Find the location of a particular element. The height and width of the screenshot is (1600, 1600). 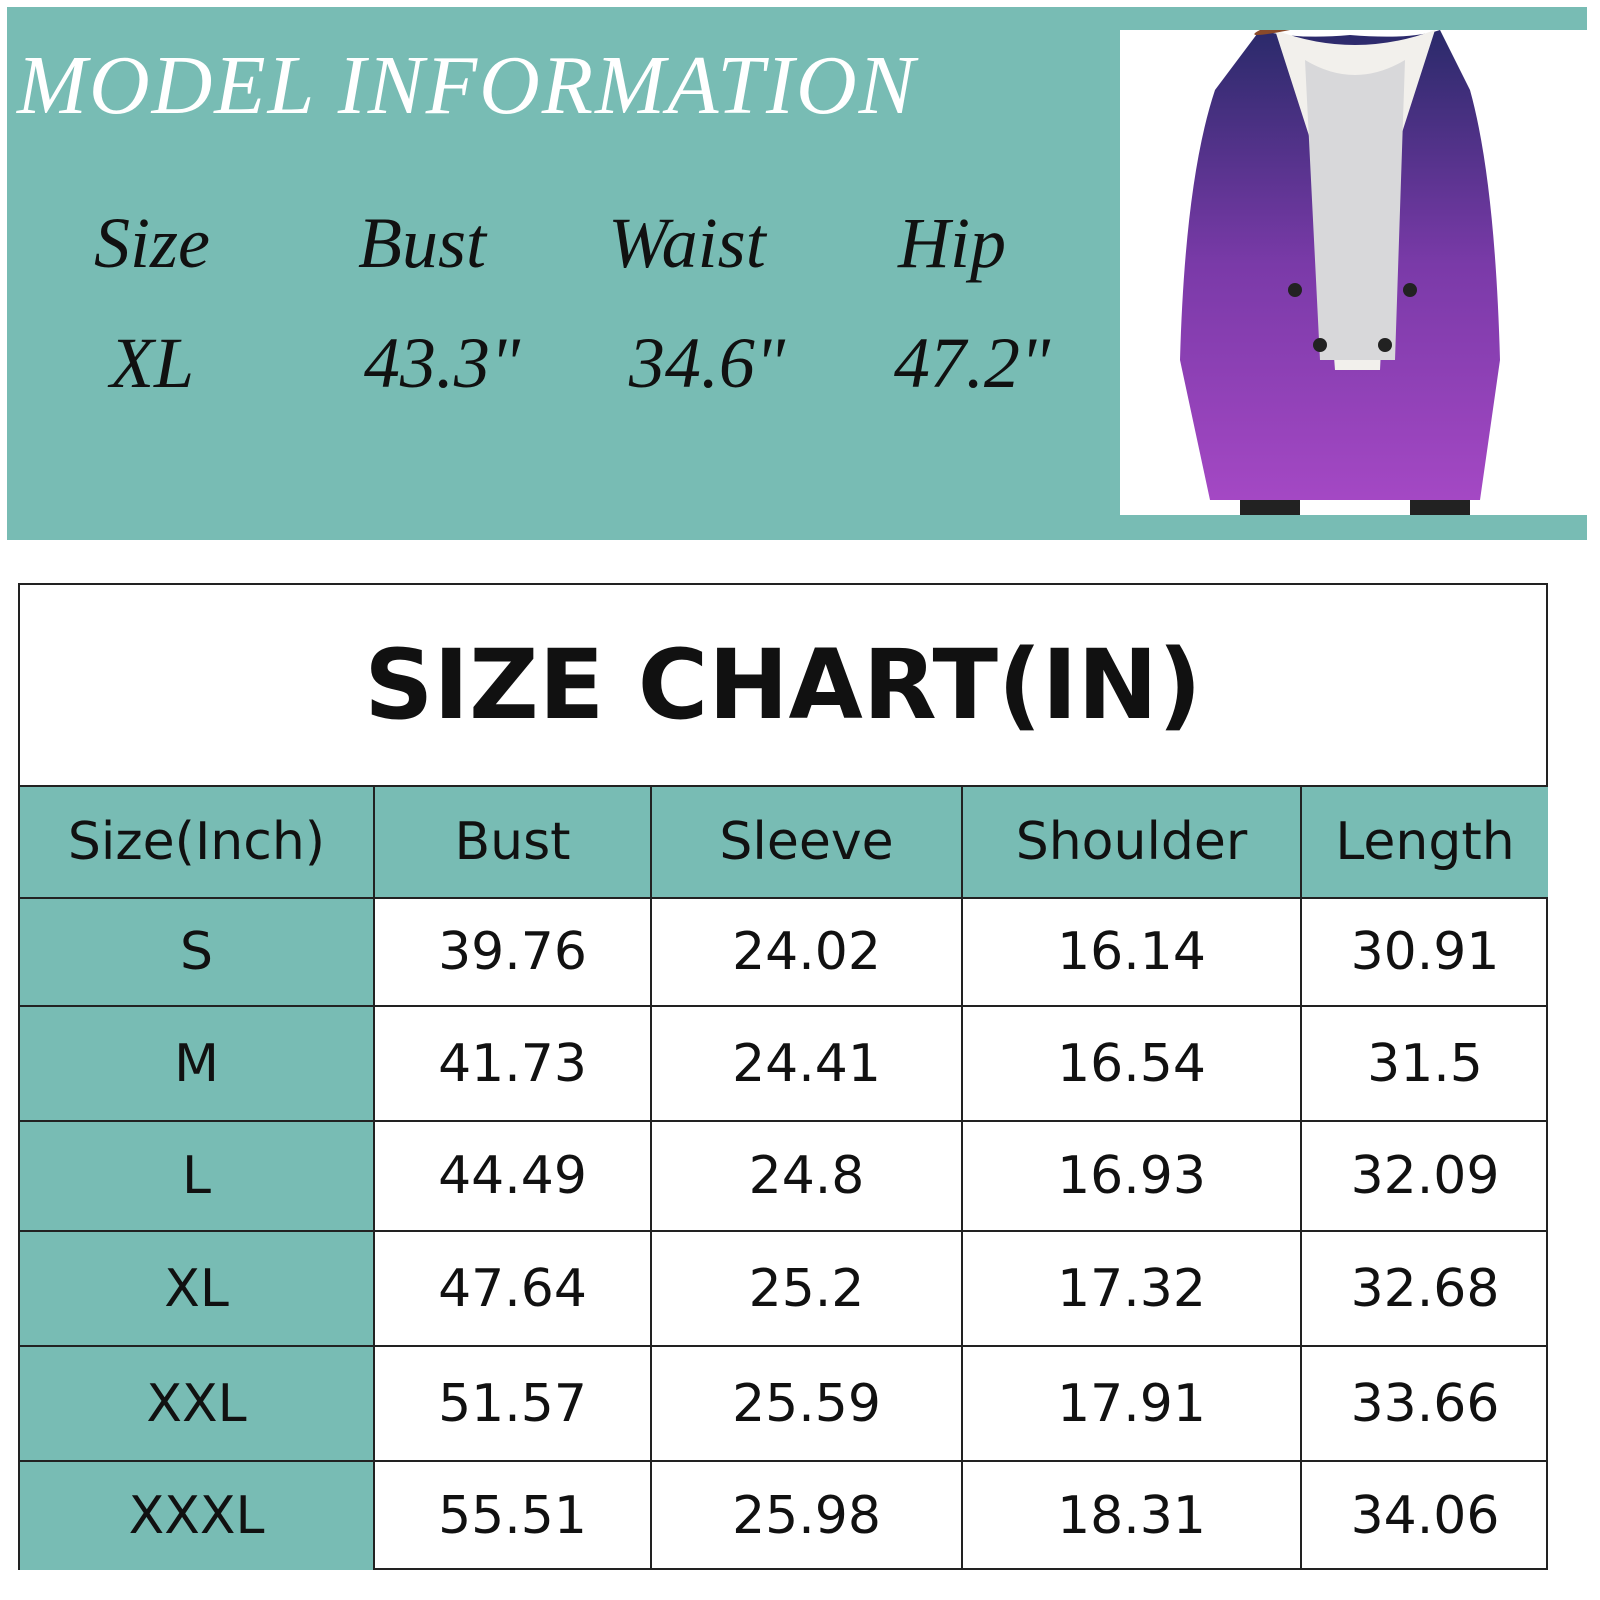

model-value: 34.6" is located at coordinates (707, 363).